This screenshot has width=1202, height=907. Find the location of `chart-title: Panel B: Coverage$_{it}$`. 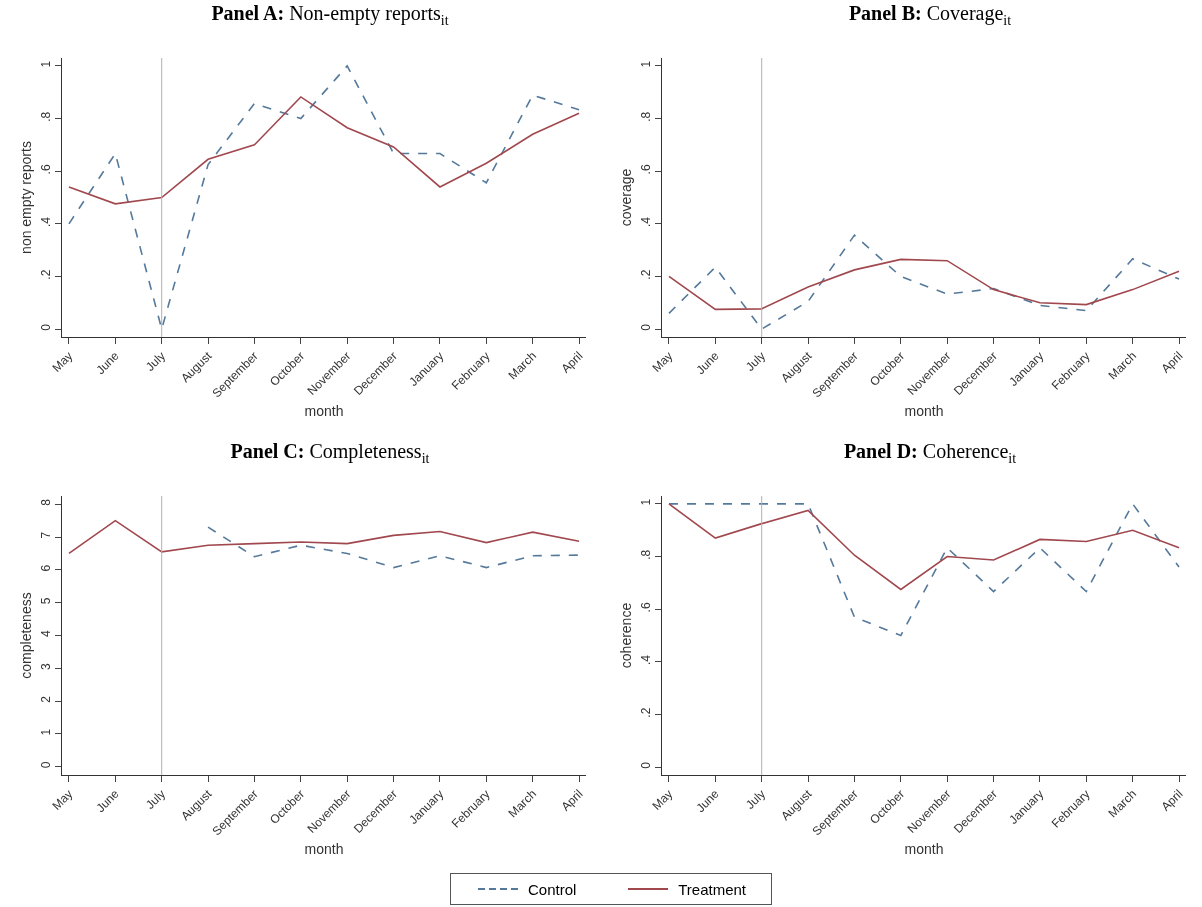

chart-title: Panel B: Coverage$_{it}$ is located at coordinates (930, 15).